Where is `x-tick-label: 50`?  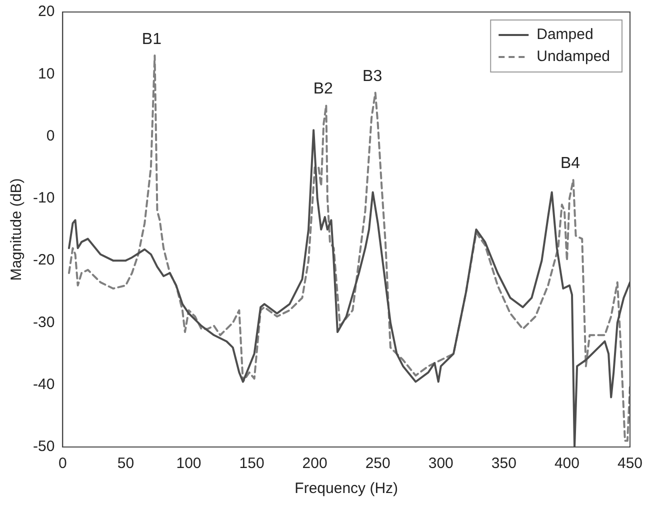
x-tick-label: 50 is located at coordinates (125, 463).